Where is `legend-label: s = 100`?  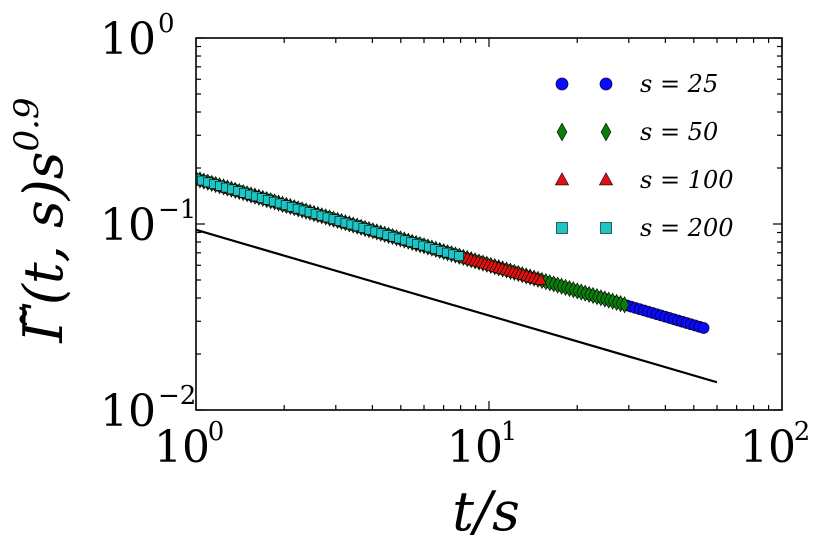 legend-label: s = 100 is located at coordinates (687, 180).